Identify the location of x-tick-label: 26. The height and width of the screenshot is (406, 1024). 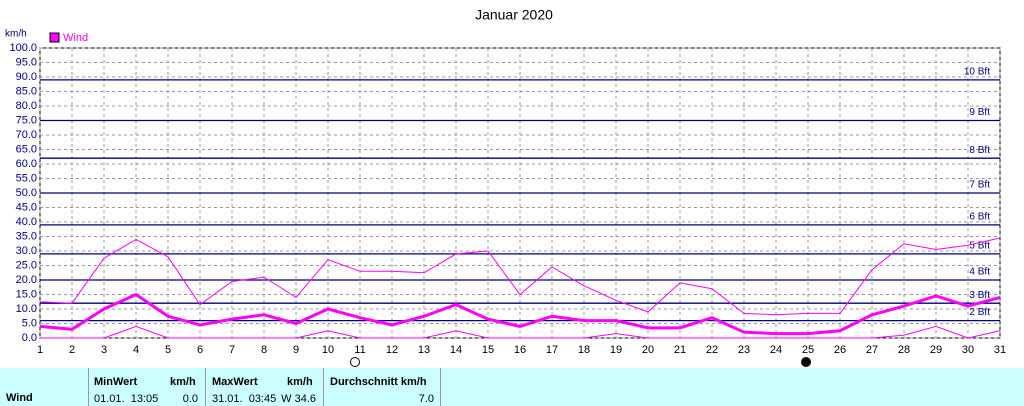
(840, 350).